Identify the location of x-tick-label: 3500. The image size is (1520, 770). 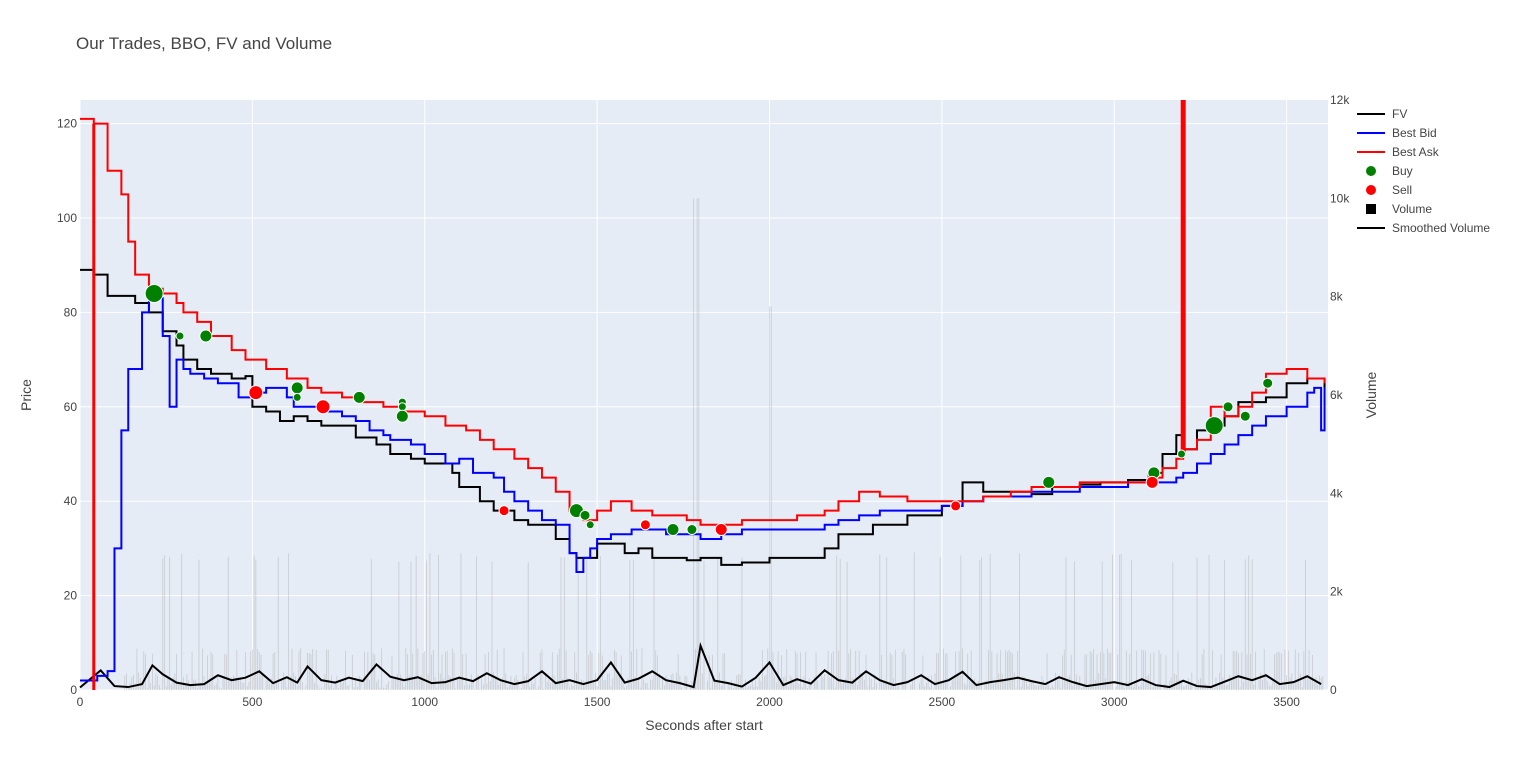
(1286, 702).